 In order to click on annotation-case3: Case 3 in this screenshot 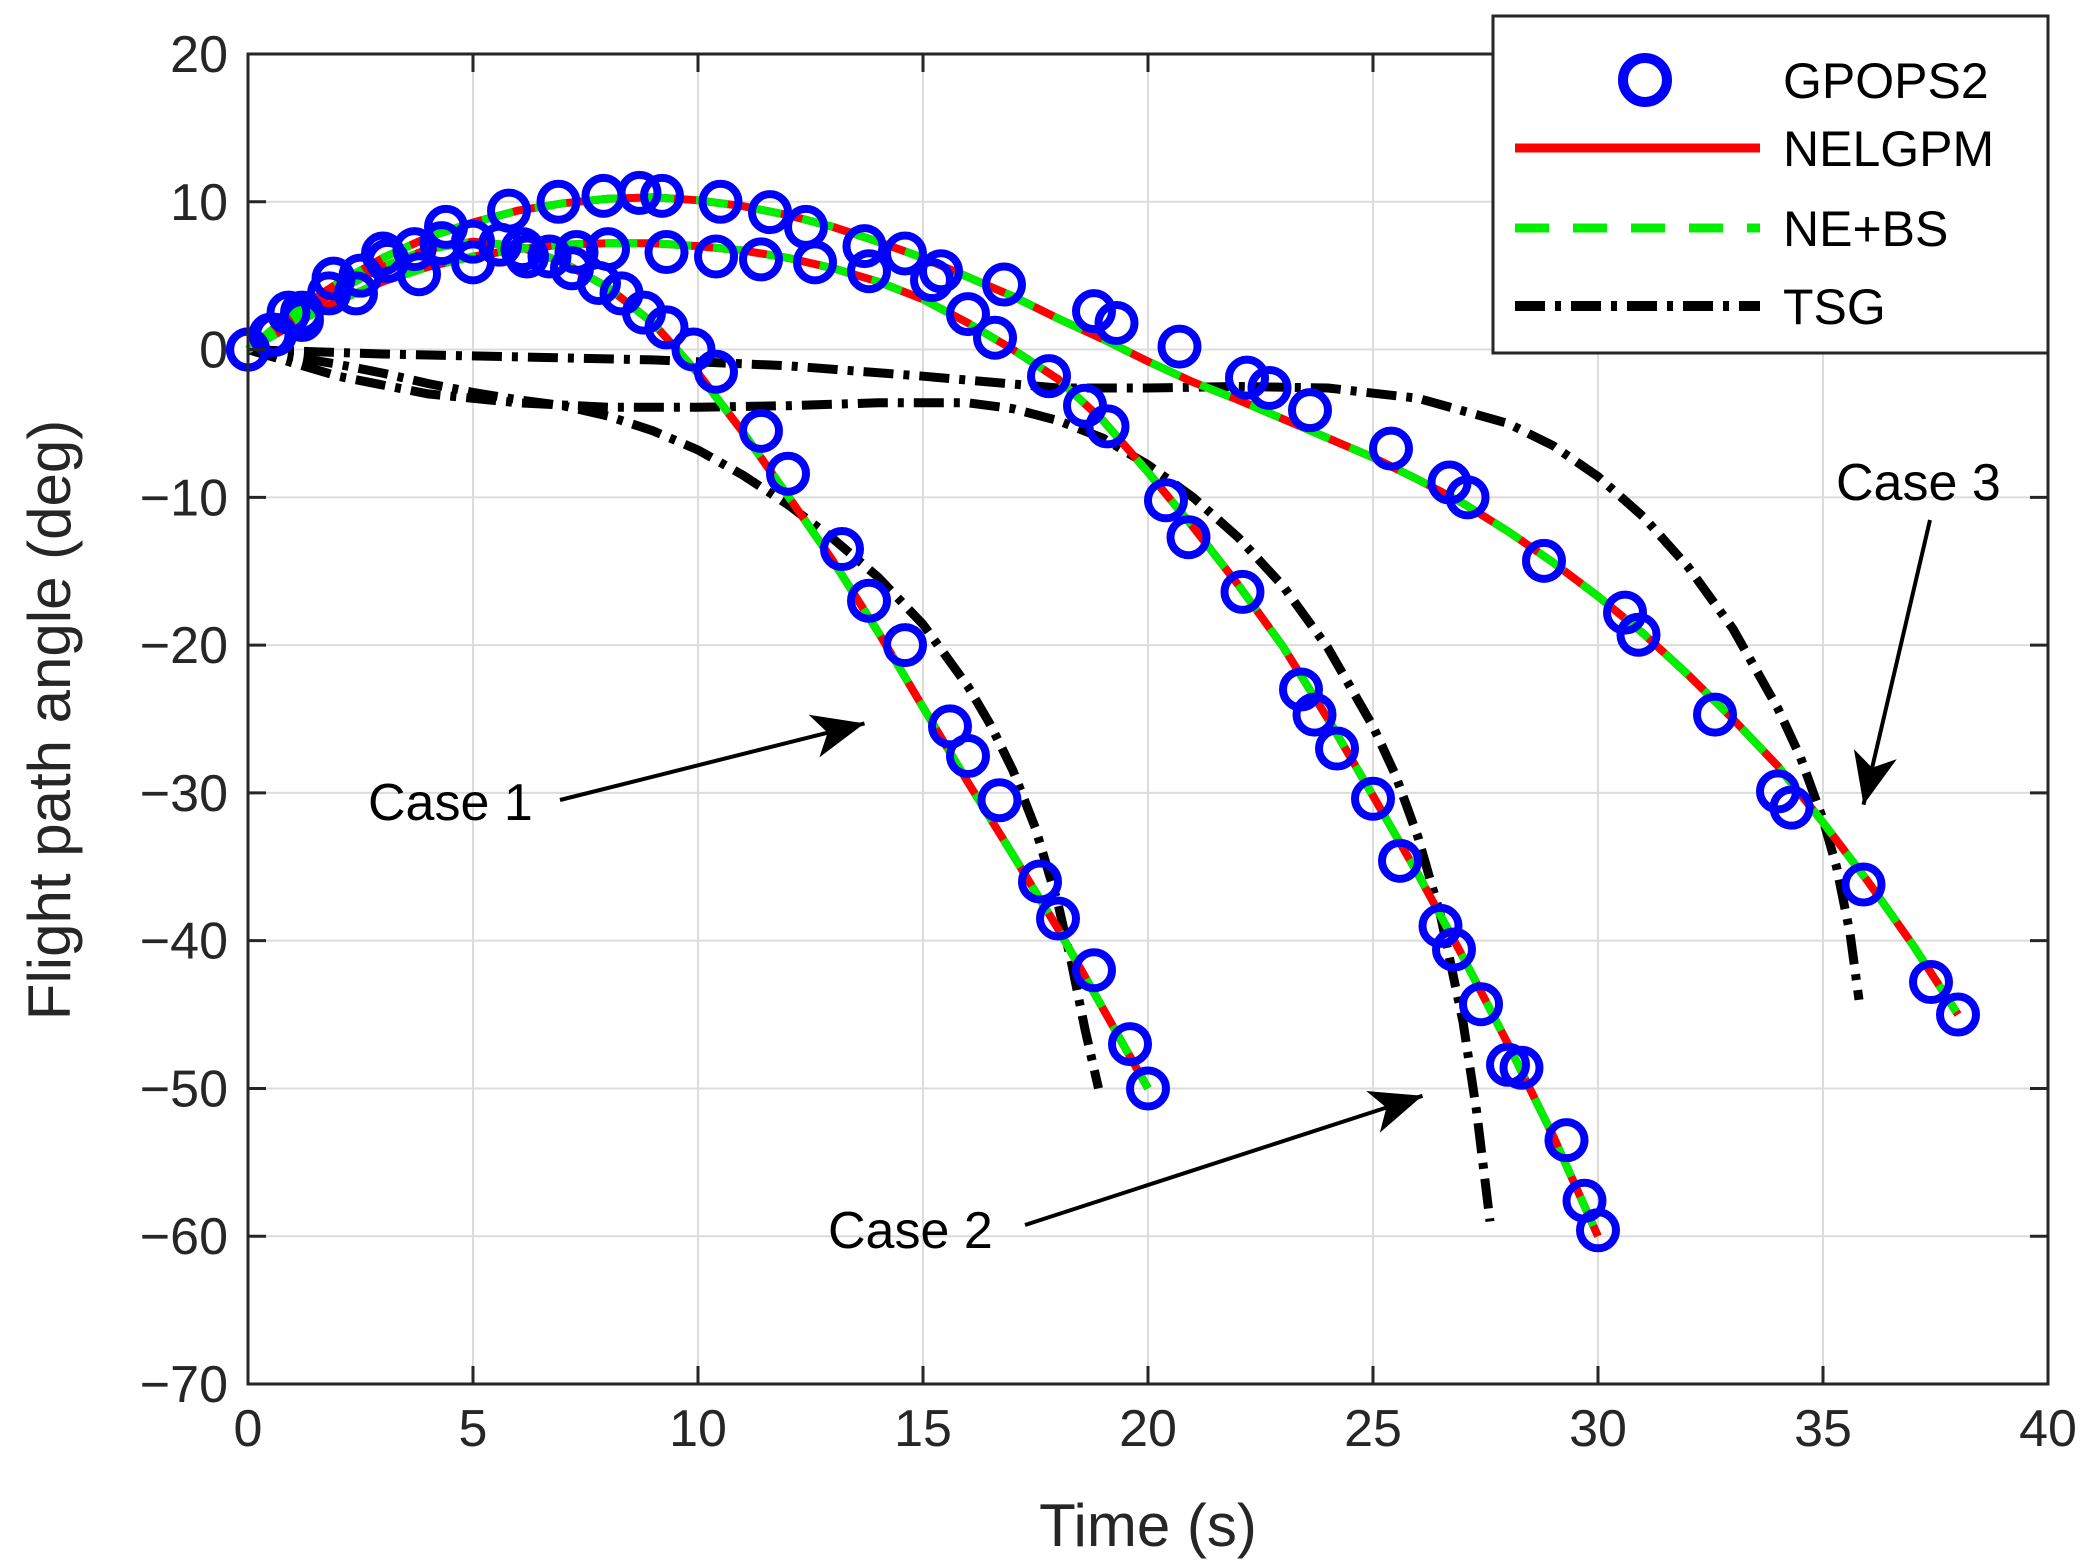, I will do `click(1918, 483)`.